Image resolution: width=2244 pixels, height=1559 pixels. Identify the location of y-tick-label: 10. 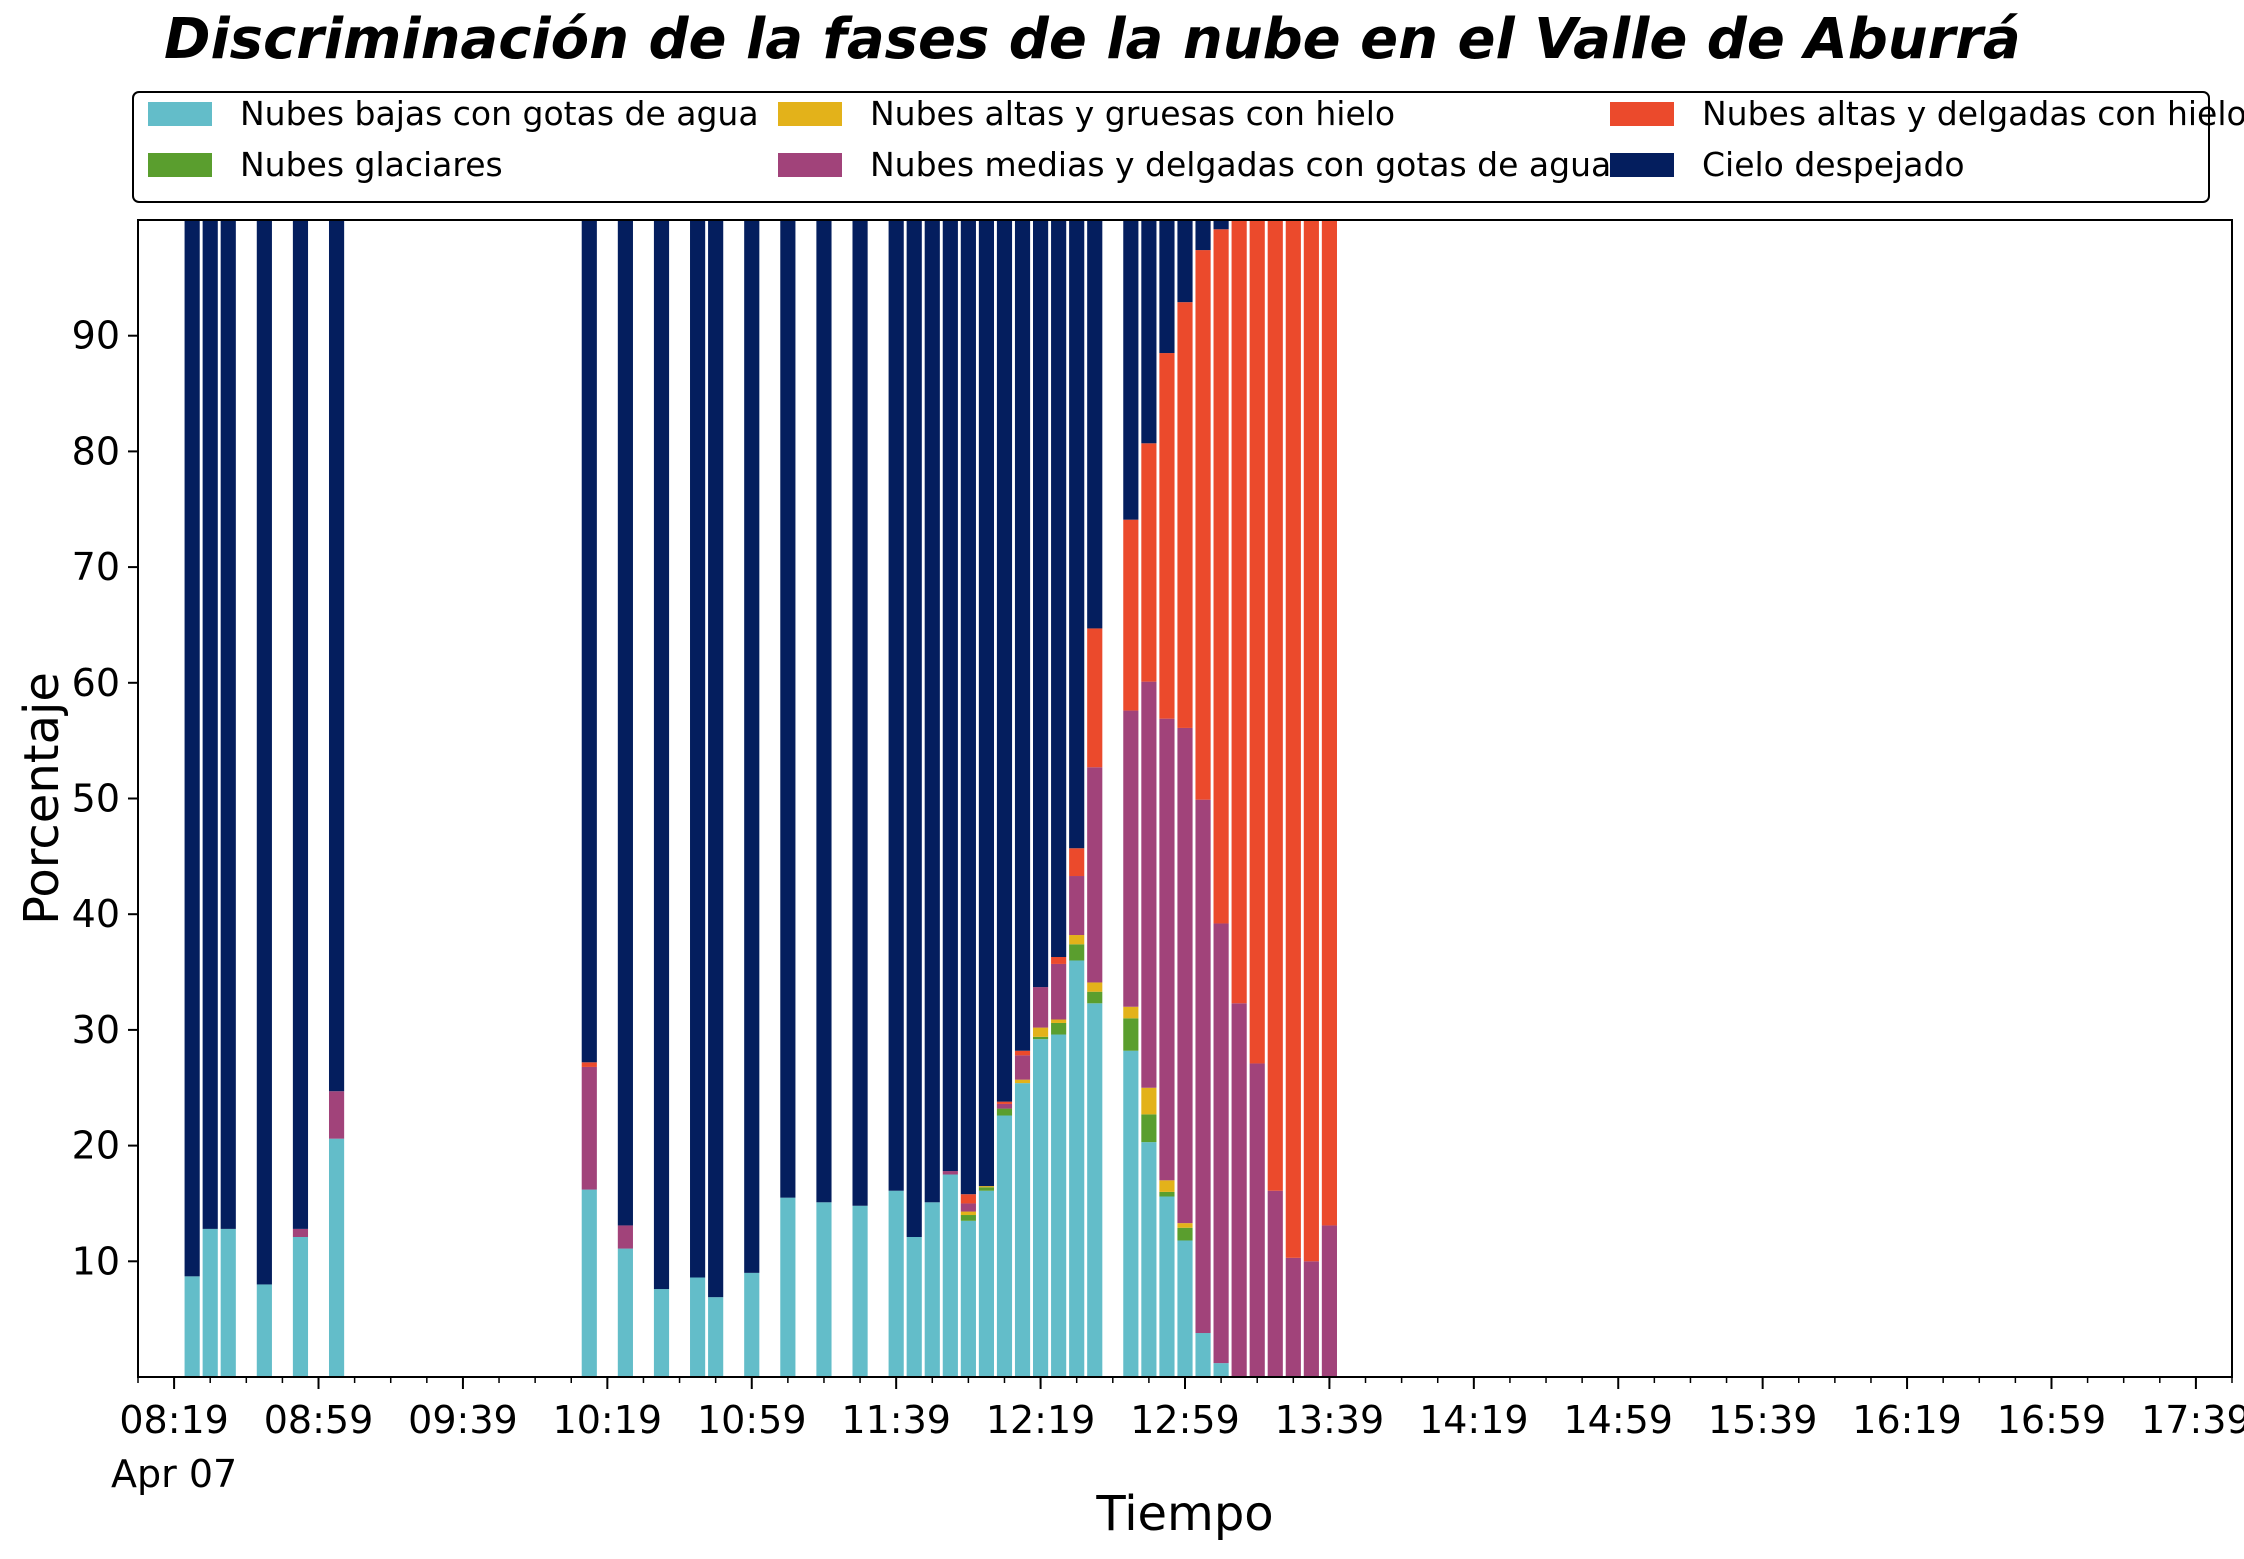
(96, 1261).